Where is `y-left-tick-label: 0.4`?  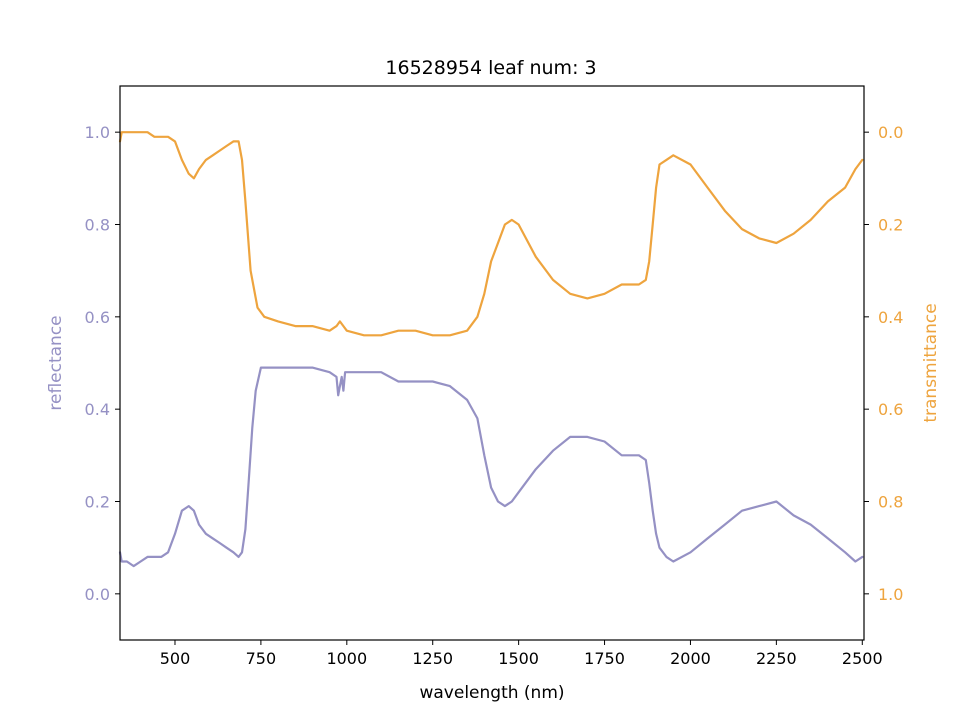
y-left-tick-label: 0.4 is located at coordinates (97, 409).